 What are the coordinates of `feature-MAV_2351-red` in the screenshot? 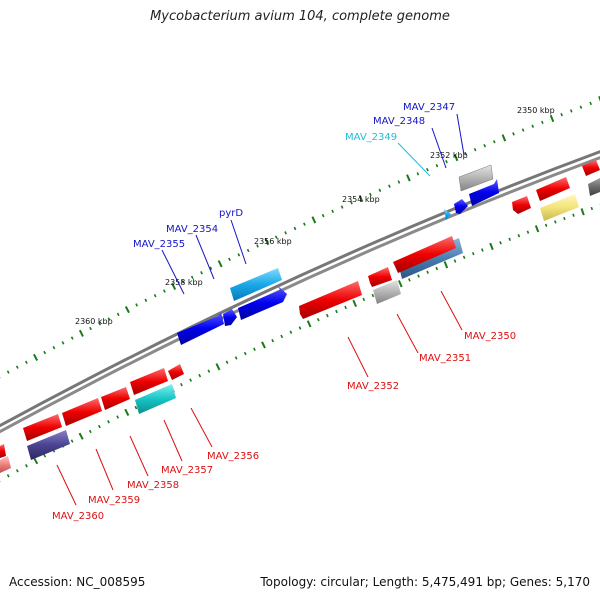 It's located at (380, 277).